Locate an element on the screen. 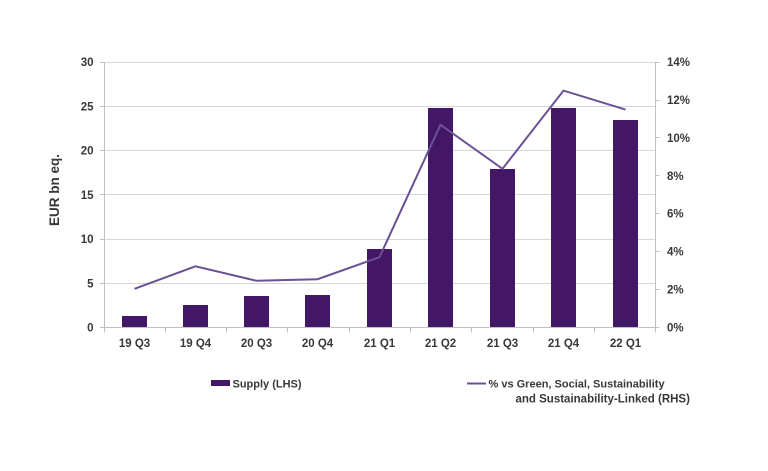 Image resolution: width=768 pixels, height=471 pixels. svg-text: 10% is located at coordinates (678, 139).